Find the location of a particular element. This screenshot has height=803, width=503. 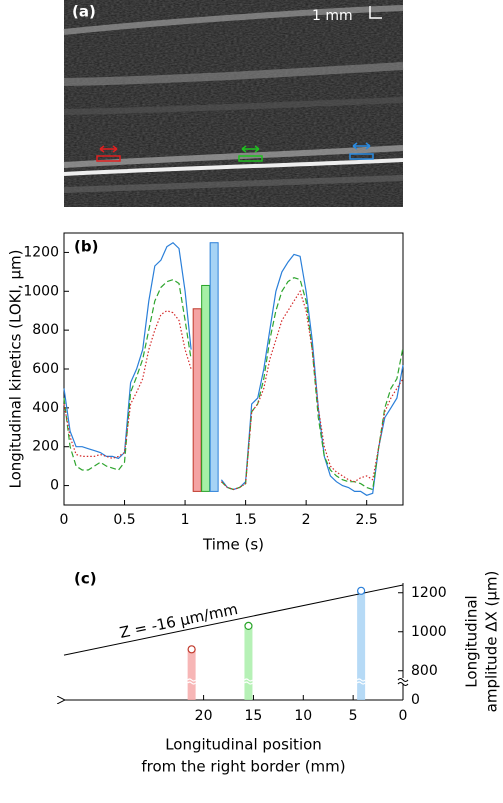

x-axis-label: Time (s) is located at coordinates (233, 545).